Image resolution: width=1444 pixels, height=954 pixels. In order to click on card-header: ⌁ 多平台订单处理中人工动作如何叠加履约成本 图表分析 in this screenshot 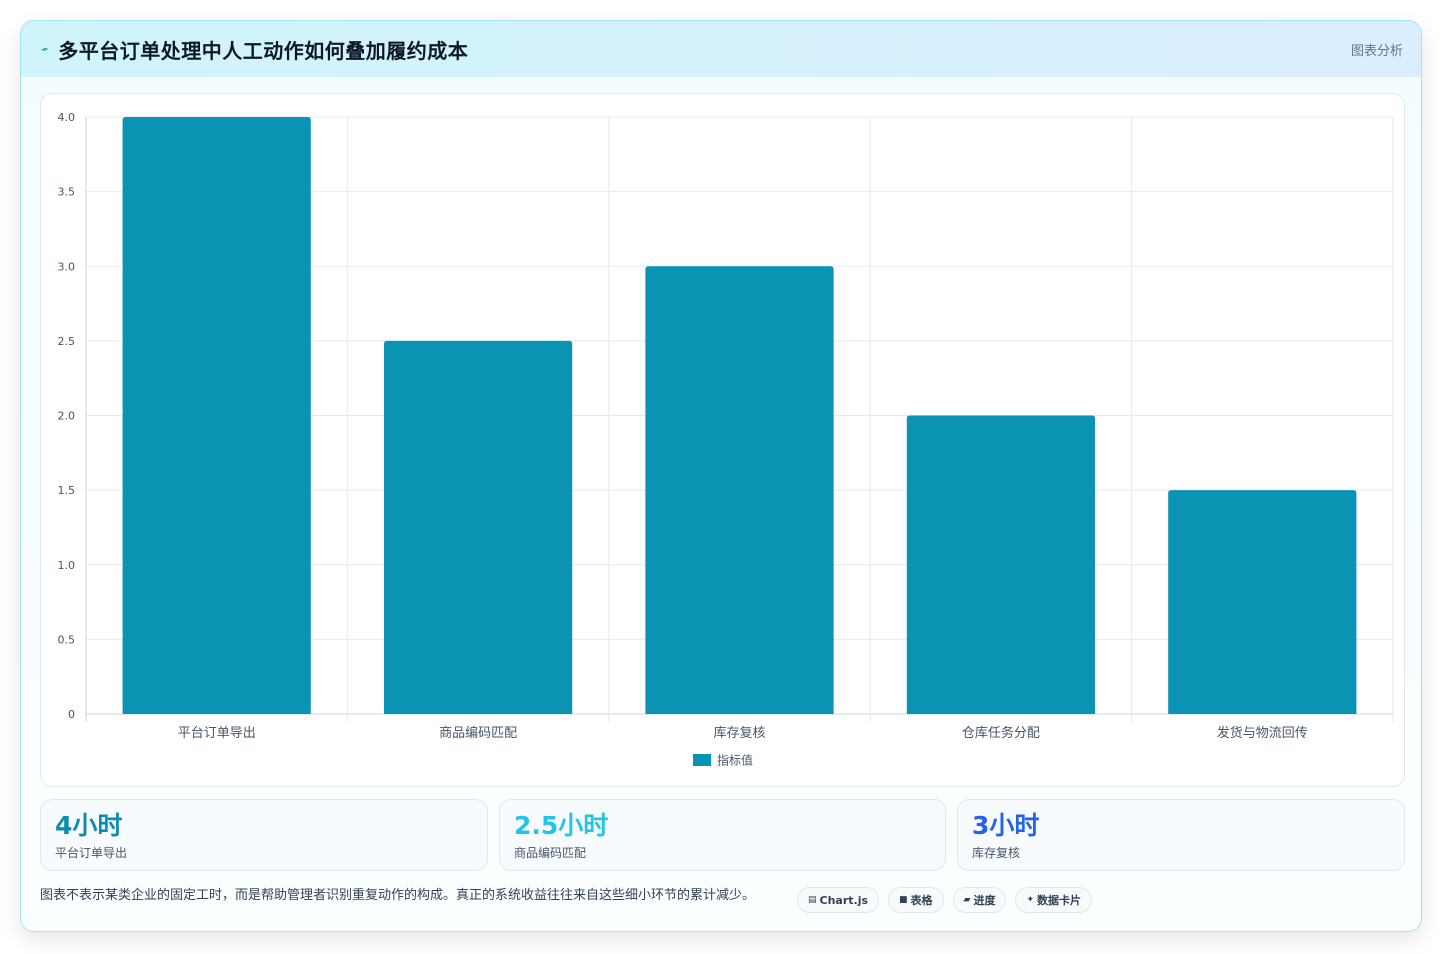, I will do `click(721, 49)`.